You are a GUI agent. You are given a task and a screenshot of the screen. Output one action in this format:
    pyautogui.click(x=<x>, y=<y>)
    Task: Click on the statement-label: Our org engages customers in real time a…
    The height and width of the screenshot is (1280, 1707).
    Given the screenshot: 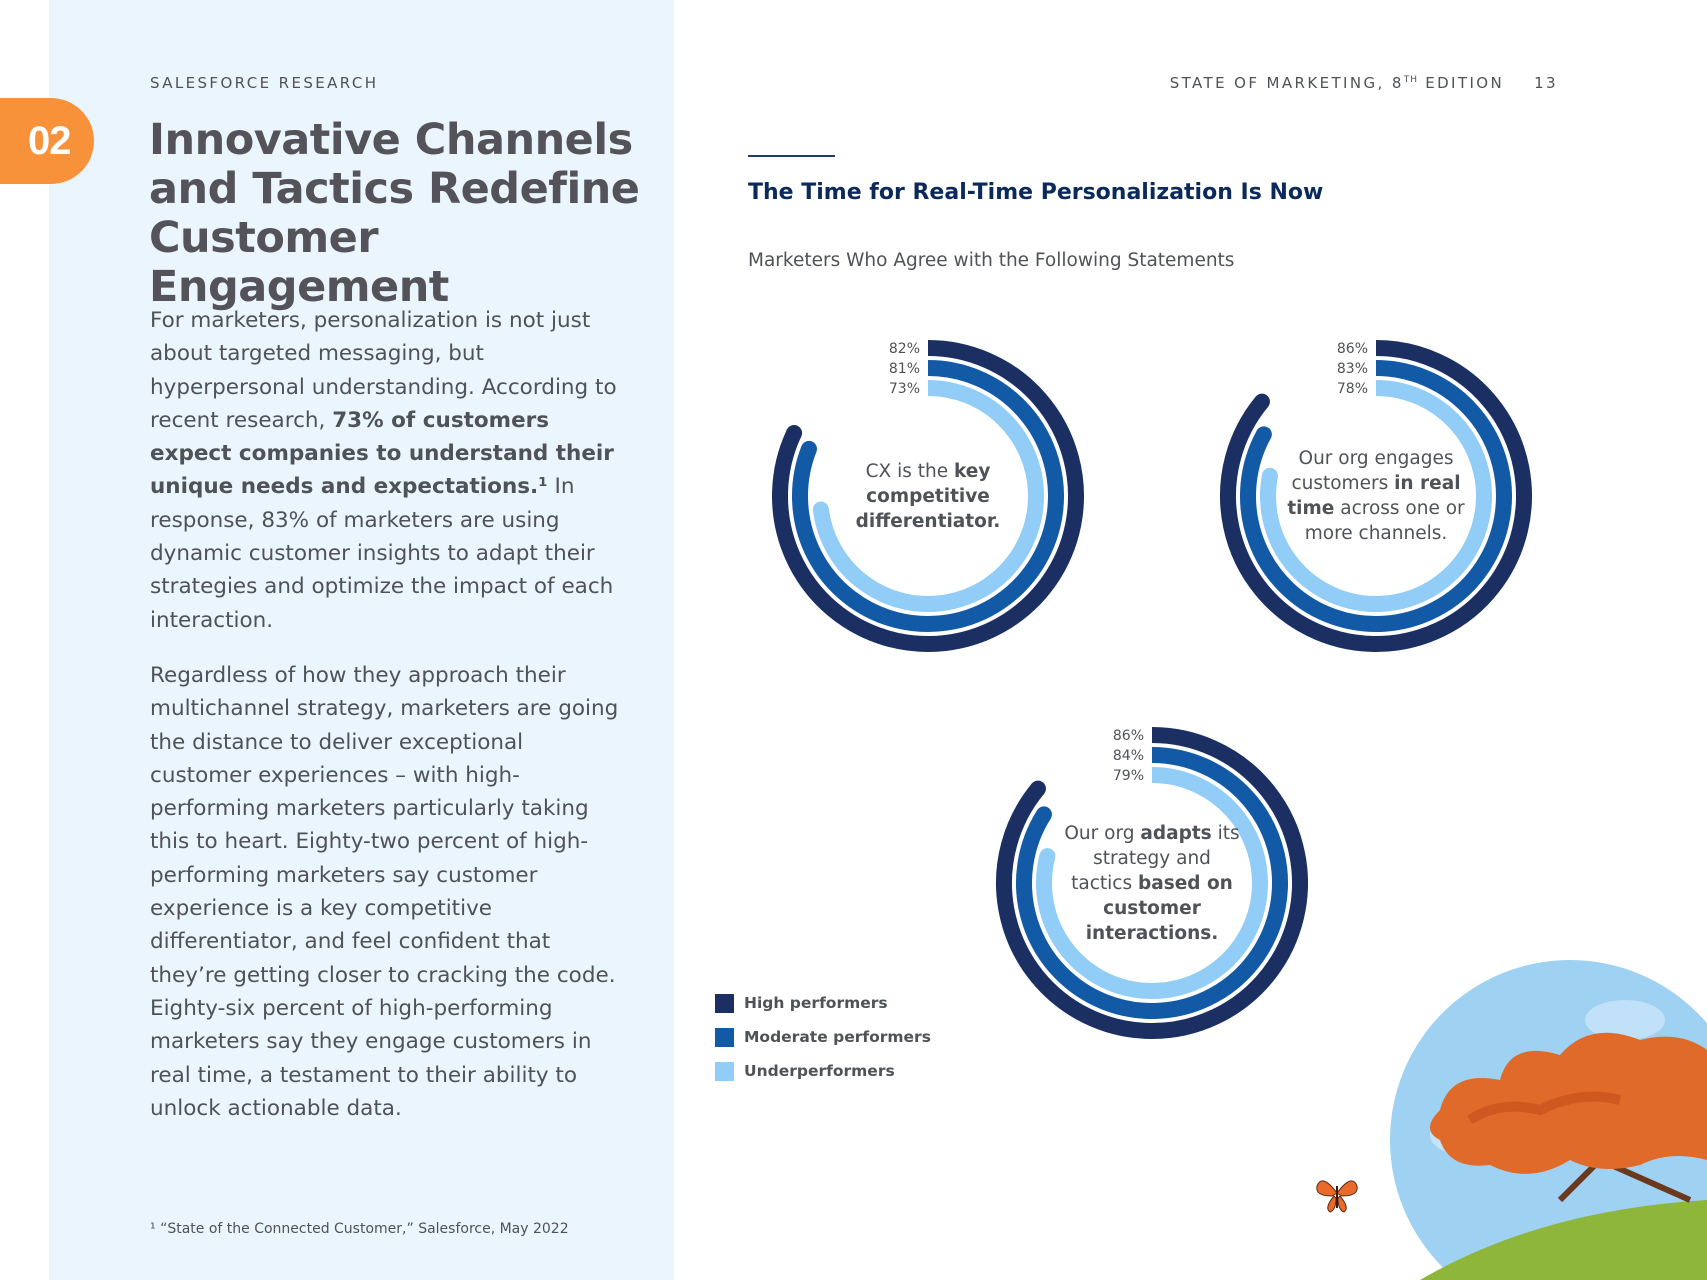 What is the action you would take?
    pyautogui.click(x=1376, y=496)
    